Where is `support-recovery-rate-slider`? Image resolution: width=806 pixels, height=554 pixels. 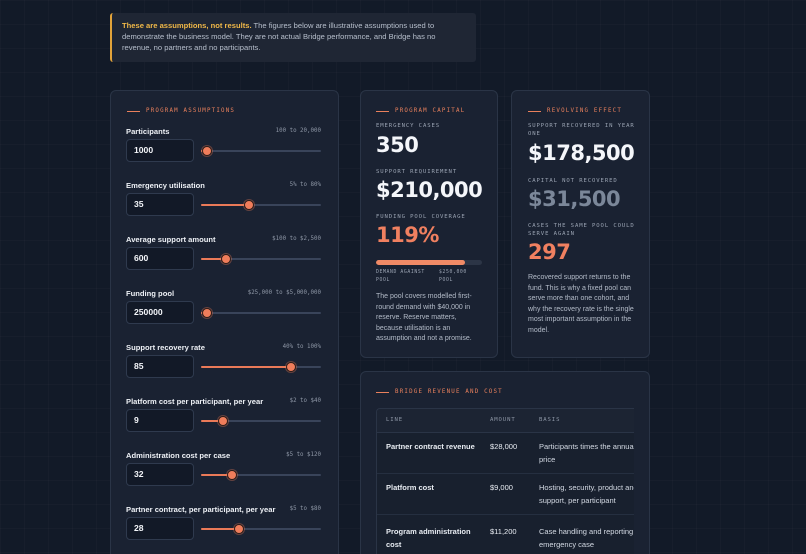 support-recovery-rate-slider is located at coordinates (261, 367).